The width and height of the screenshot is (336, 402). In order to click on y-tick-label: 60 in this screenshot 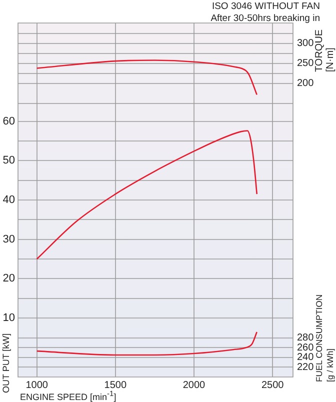, I will do `click(8, 121)`.